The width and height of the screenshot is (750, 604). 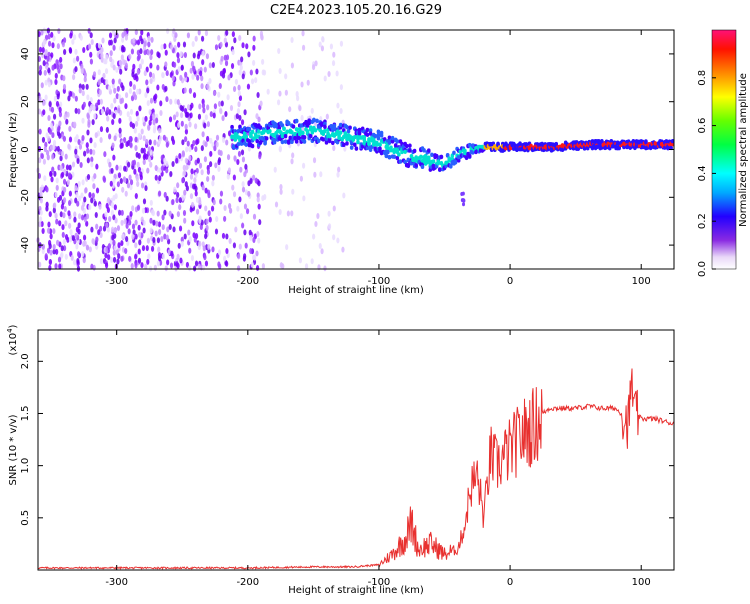 I want to click on snr-x-tick-label: -200, so click(x=247, y=582).